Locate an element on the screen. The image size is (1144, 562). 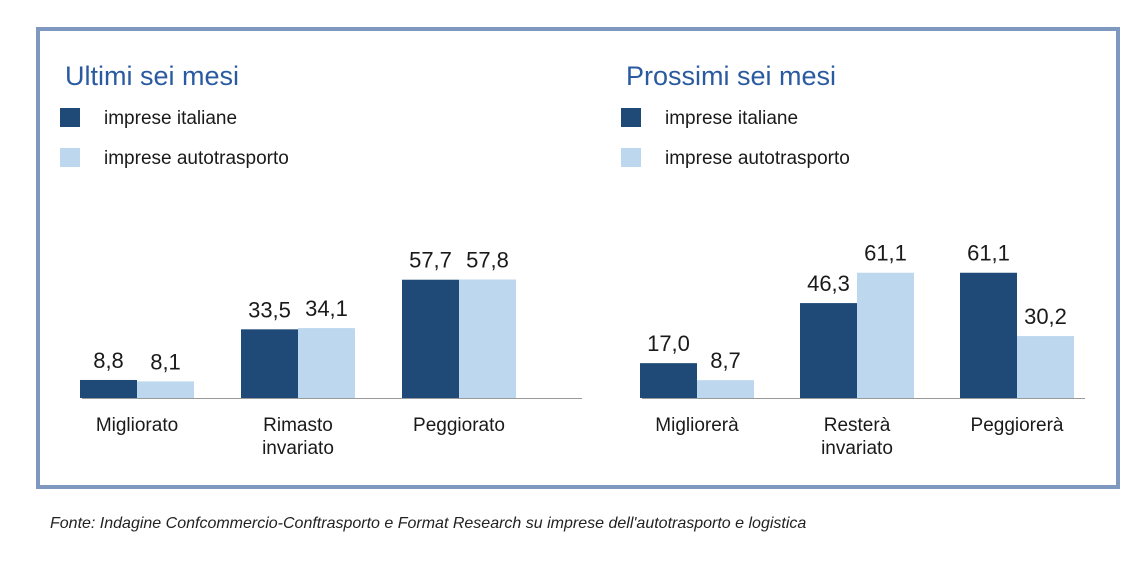
chart-2-category-label-2-line-2: invariato is located at coordinates (857, 448).